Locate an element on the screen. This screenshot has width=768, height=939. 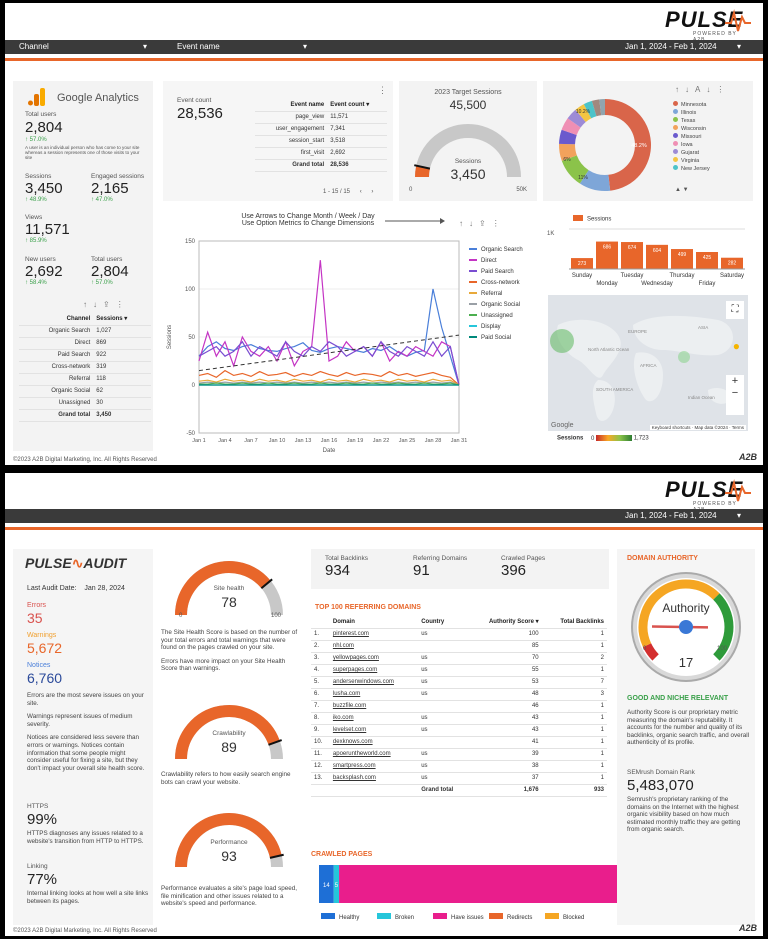
domain-link: smartpress.com is located at coordinates (374, 766).